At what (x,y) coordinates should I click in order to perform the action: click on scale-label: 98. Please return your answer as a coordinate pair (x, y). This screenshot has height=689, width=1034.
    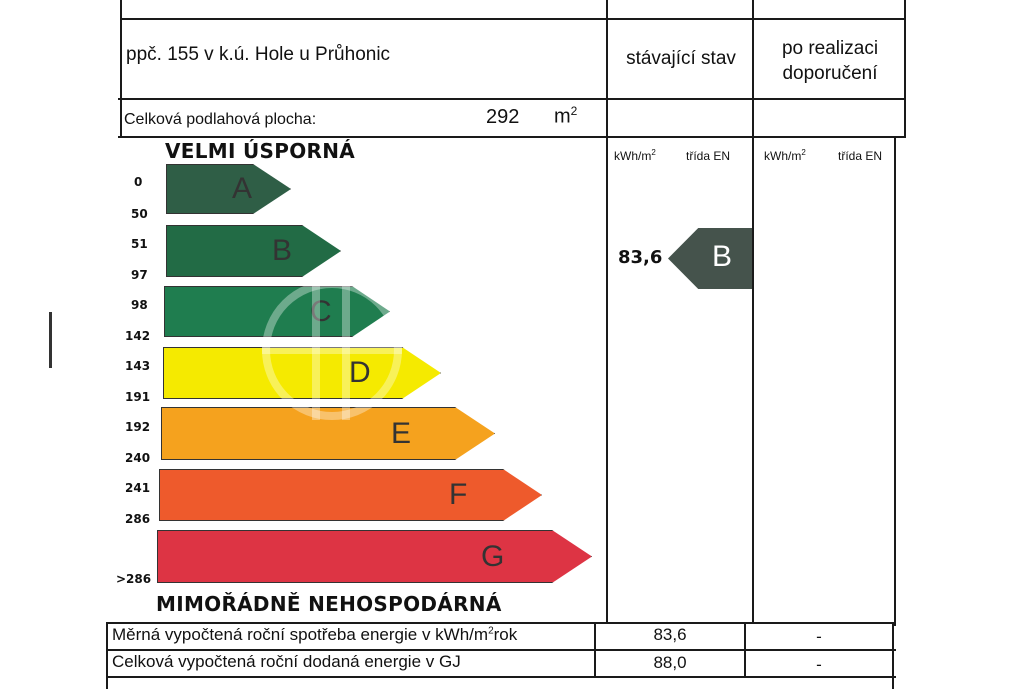
    Looking at the image, I should click on (139, 305).